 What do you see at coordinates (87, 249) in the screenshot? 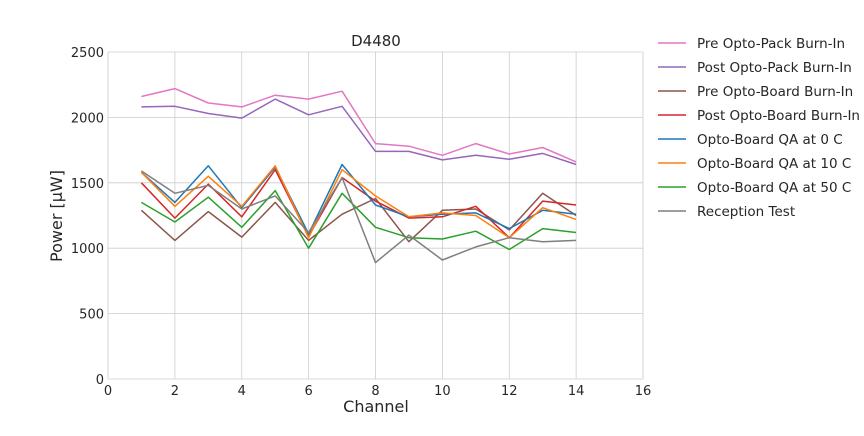
I see `y-tick-label: 1000` at bounding box center [87, 249].